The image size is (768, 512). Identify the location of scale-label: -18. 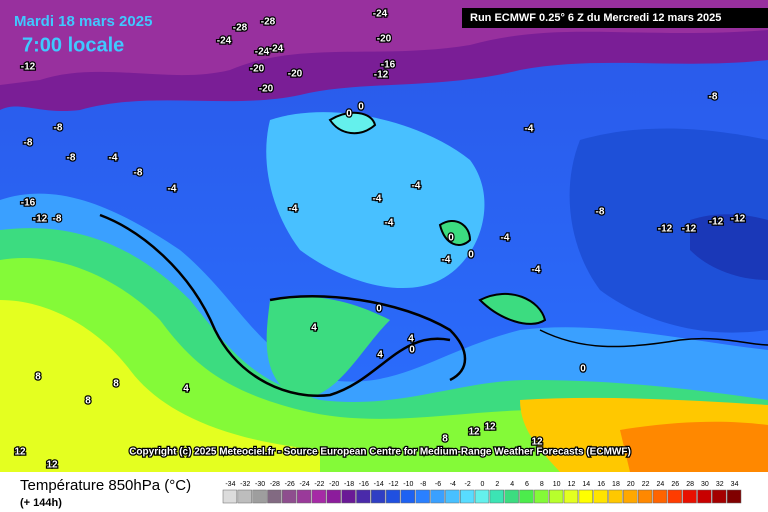
(349, 484).